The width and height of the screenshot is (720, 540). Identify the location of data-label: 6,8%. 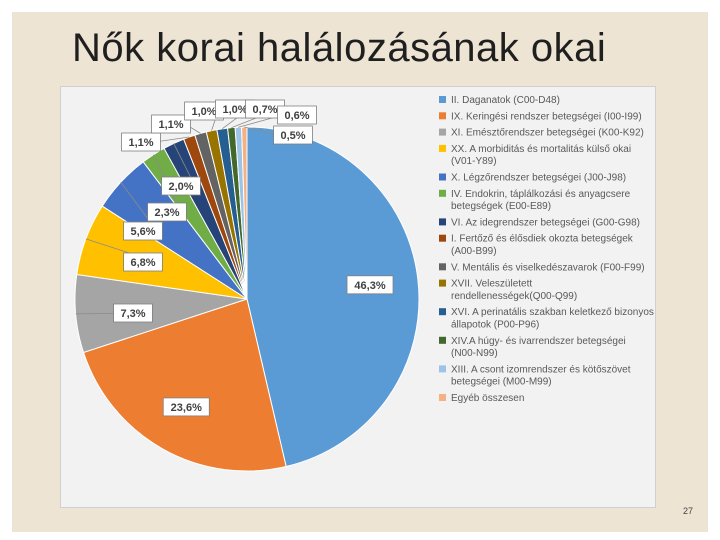
(142, 263).